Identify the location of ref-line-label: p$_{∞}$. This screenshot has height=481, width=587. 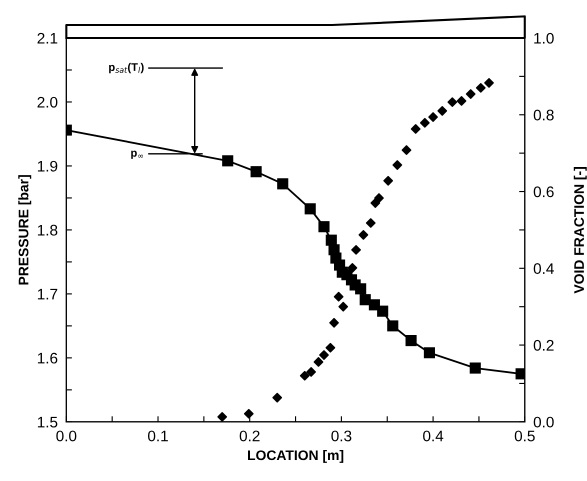
(137, 154).